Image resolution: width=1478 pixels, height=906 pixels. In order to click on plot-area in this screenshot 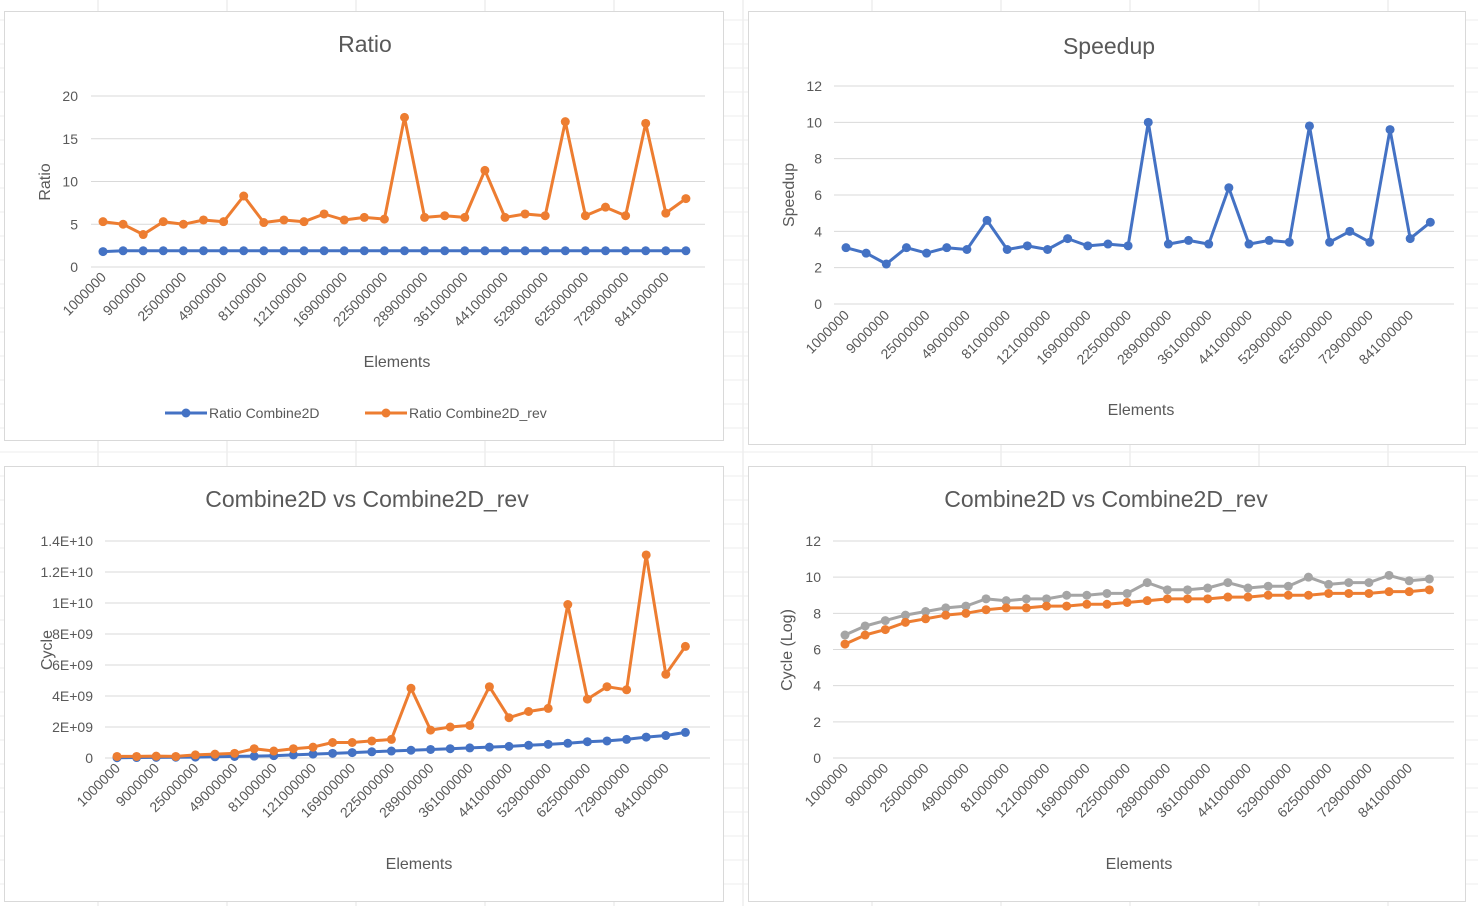, I will do `click(401, 656)`.